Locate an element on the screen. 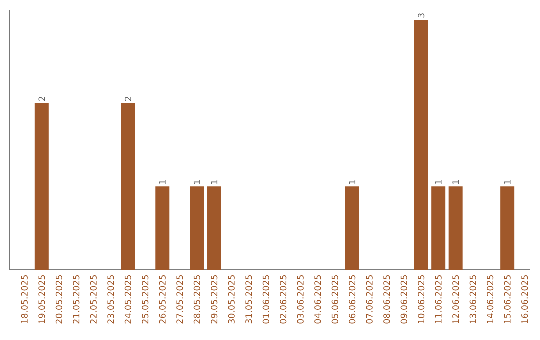 This screenshot has height=340, width=540. data-label: 3 is located at coordinates (421, 16).